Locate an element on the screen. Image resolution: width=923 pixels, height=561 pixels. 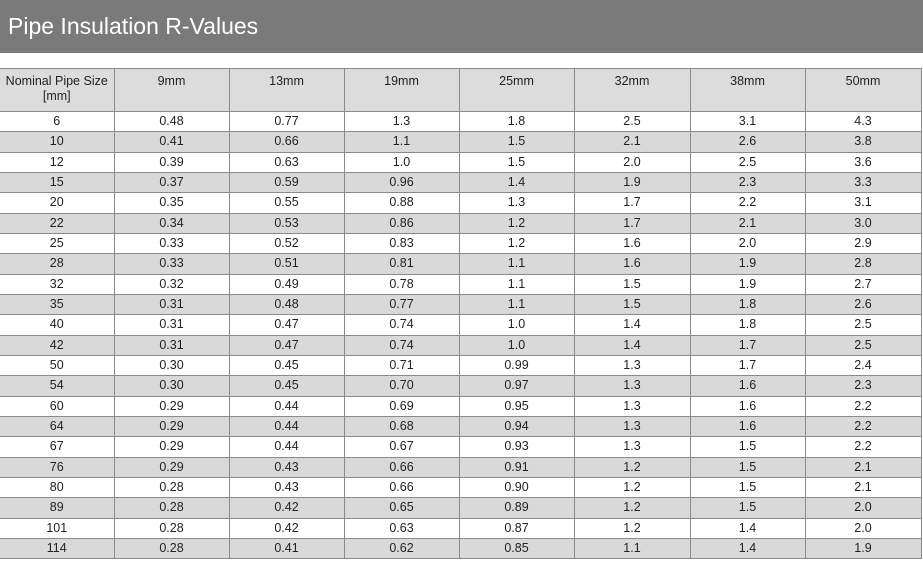
r-value-cell: 0.34 is located at coordinates (171, 223).